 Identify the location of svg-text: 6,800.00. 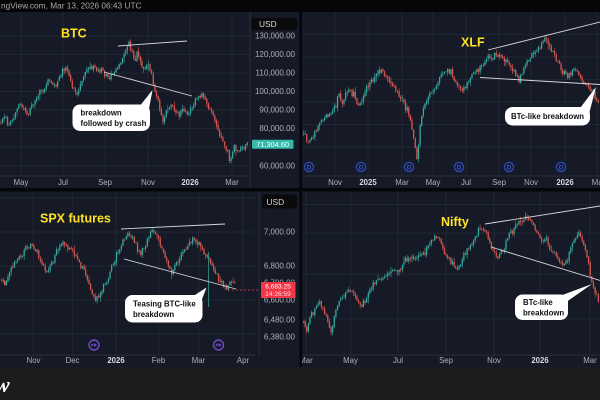
(280, 266).